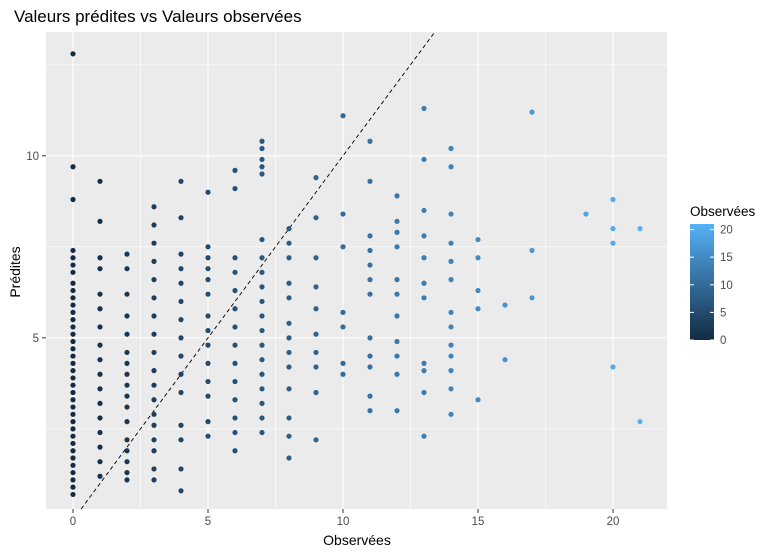  What do you see at coordinates (478, 522) in the screenshot?
I see `x-tick-label: 15` at bounding box center [478, 522].